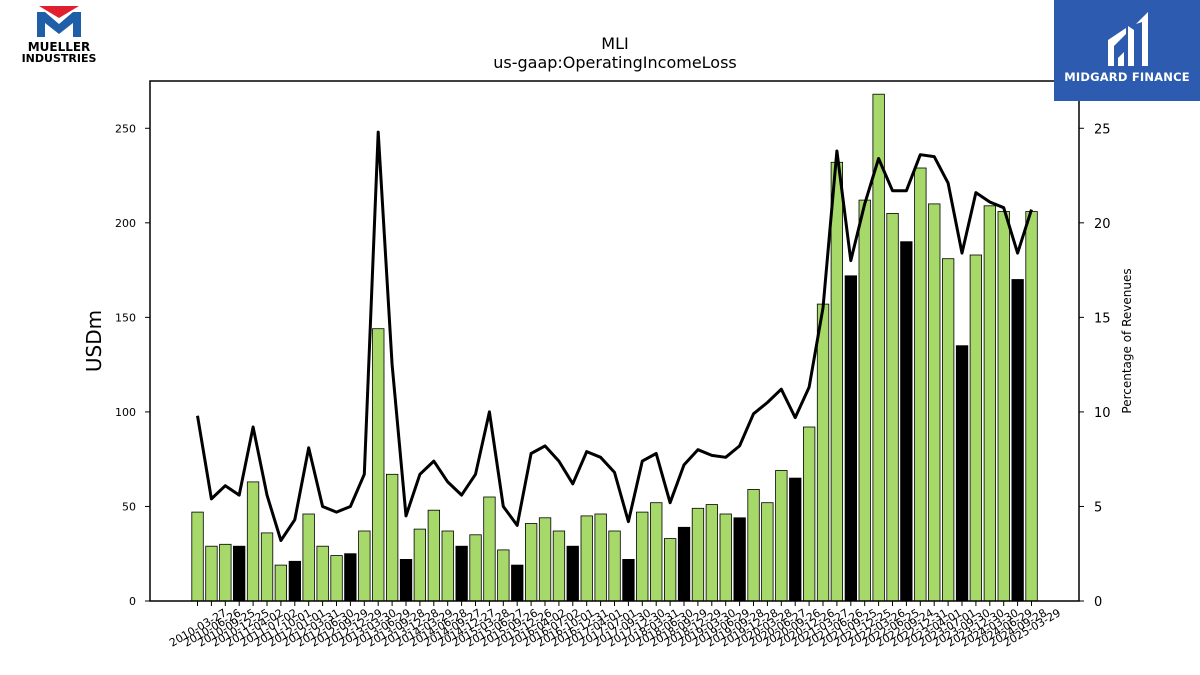 This screenshot has width=1200, height=675. Describe the element at coordinates (125, 412) in the screenshot. I see `y-tick-label: 100` at that location.